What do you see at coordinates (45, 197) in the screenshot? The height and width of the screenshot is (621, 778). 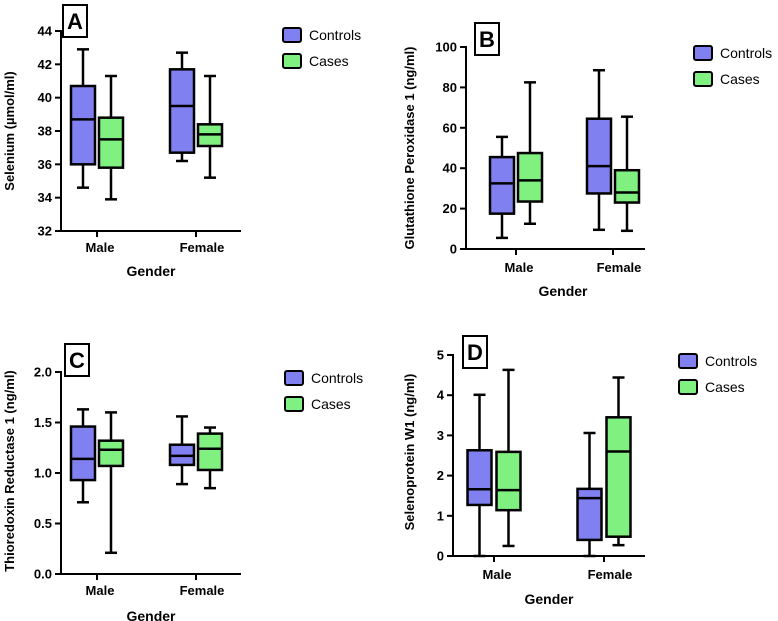 I see `y-tick-label: 34` at bounding box center [45, 197].